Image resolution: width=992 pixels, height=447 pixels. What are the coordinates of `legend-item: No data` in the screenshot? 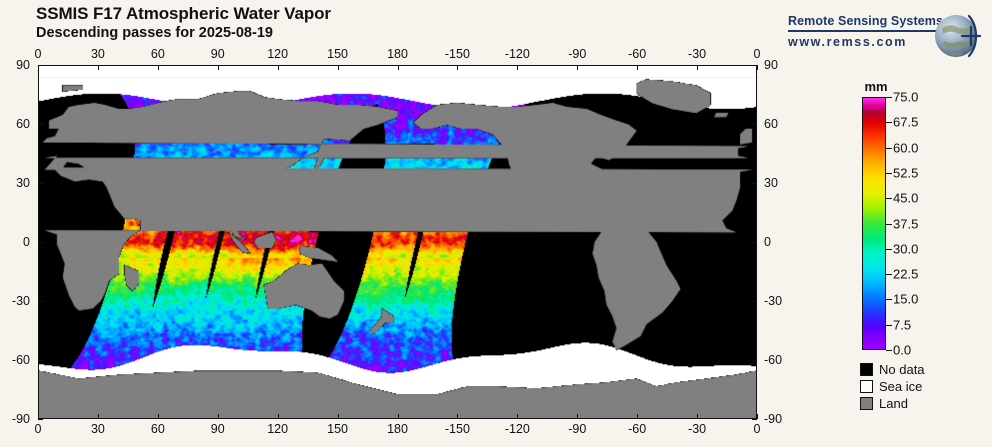 It's located at (892, 369).